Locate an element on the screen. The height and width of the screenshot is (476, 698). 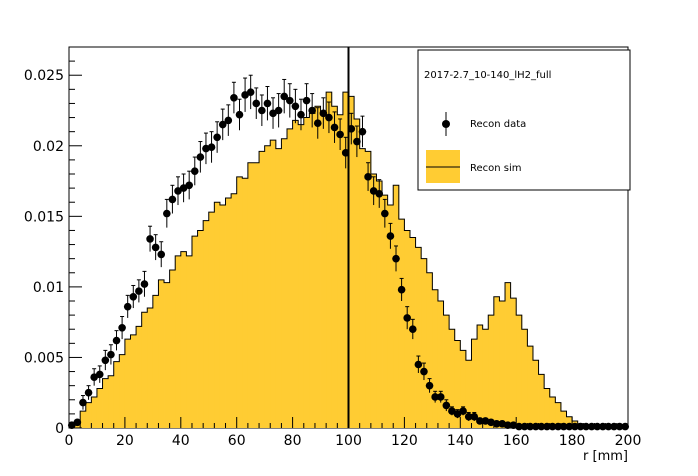
x-tick-label: 100 is located at coordinates (348, 441).